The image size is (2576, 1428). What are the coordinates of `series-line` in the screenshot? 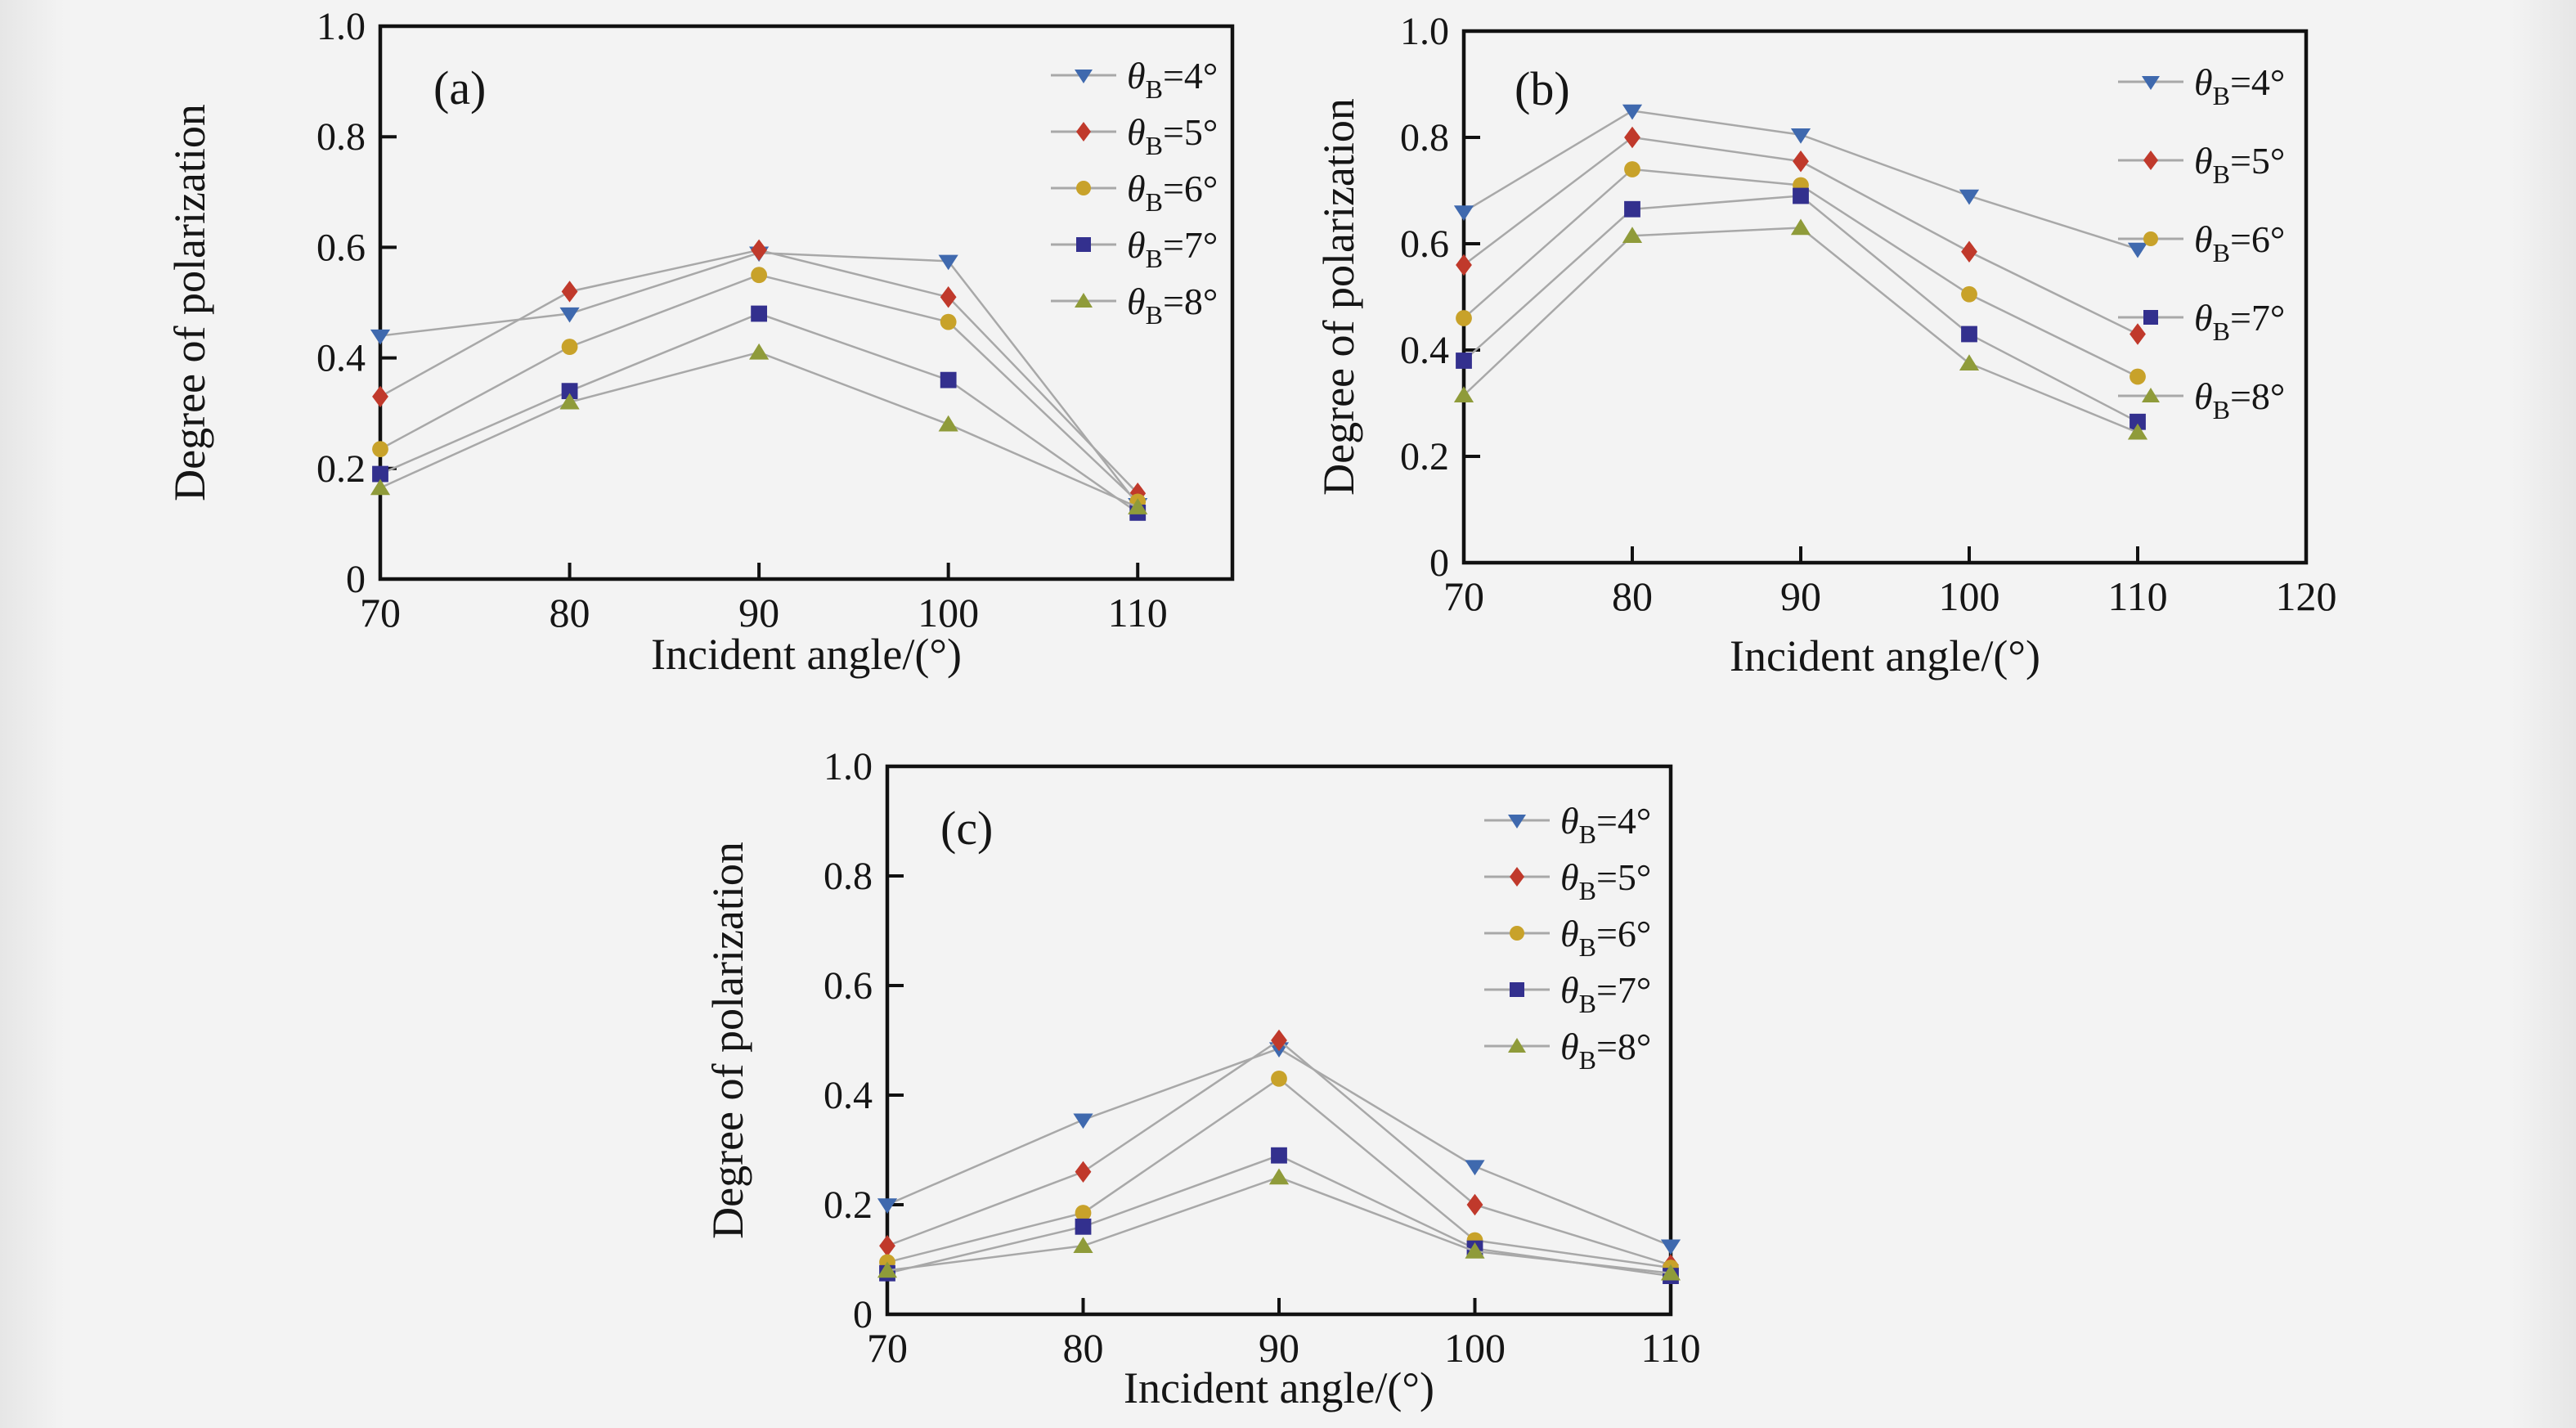 It's located at (759, 378).